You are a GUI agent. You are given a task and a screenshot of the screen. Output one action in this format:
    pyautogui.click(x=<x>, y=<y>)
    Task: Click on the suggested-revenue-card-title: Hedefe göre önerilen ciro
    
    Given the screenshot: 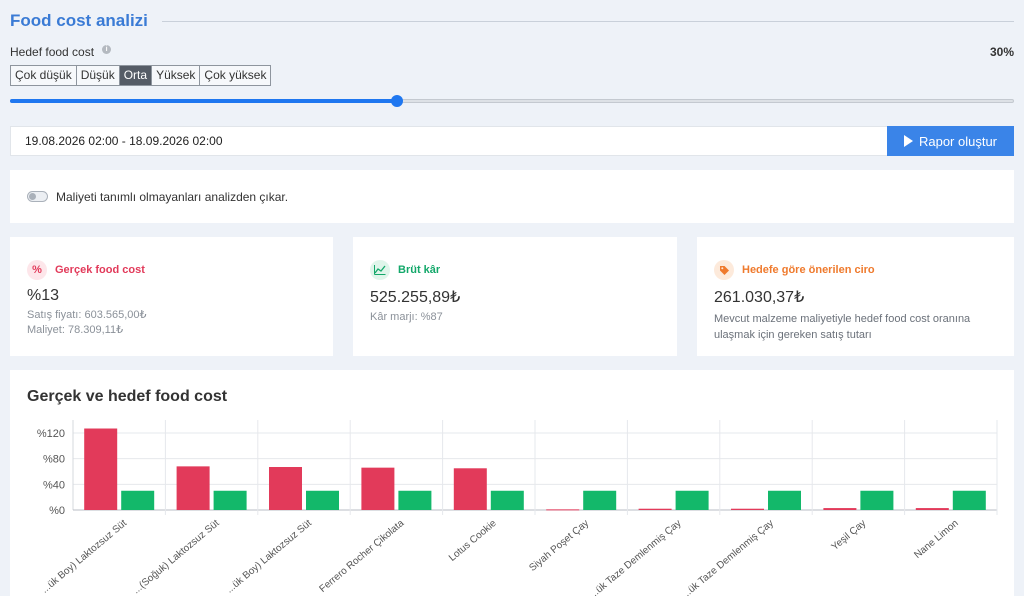 What is the action you would take?
    pyautogui.click(x=808, y=270)
    